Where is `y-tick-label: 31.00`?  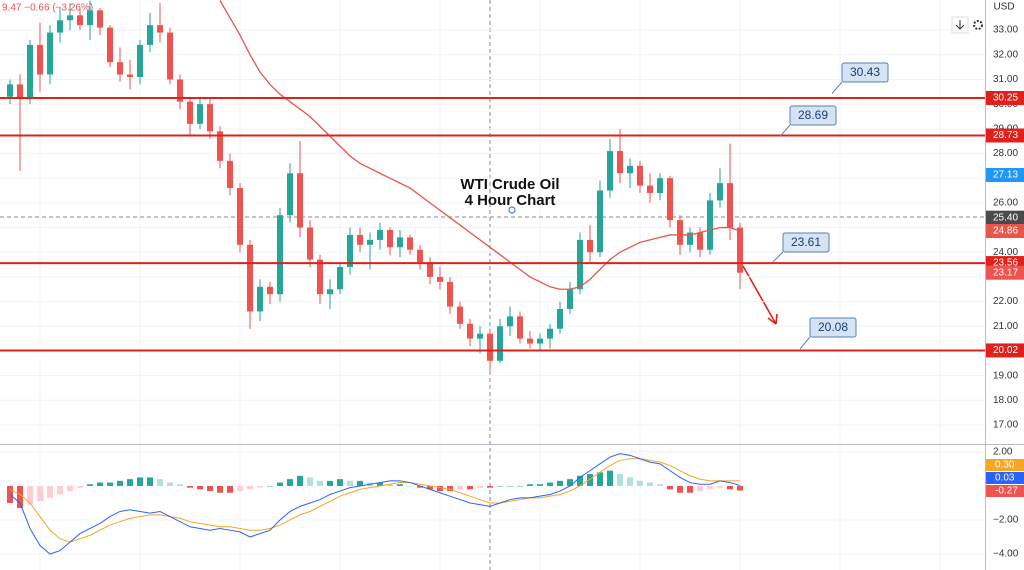
y-tick-label: 31.00 is located at coordinates (1005, 79).